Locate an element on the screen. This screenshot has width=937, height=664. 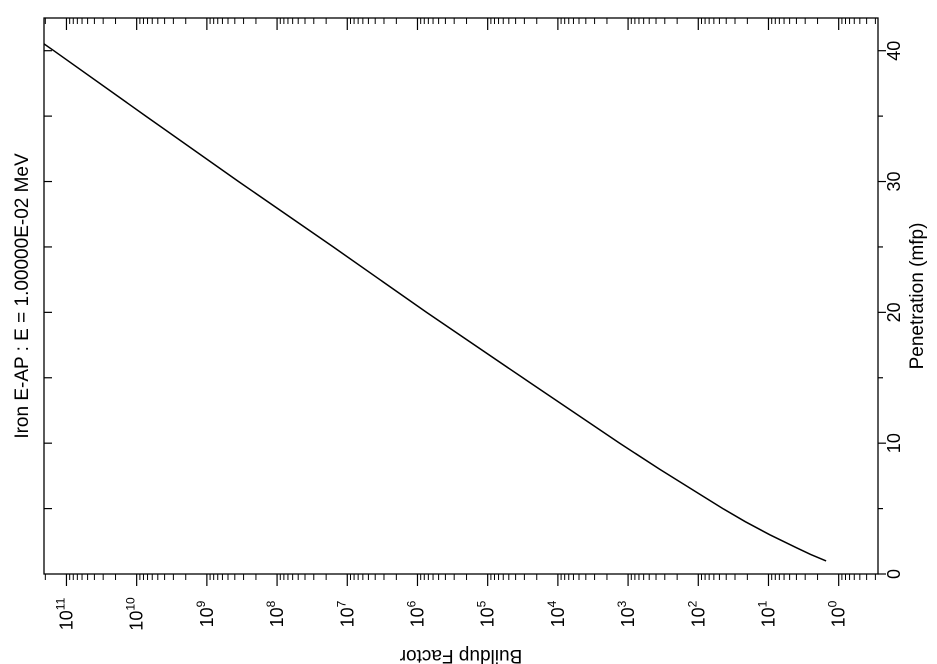
y-tick-label: 10³ is located at coordinates (626, 613).